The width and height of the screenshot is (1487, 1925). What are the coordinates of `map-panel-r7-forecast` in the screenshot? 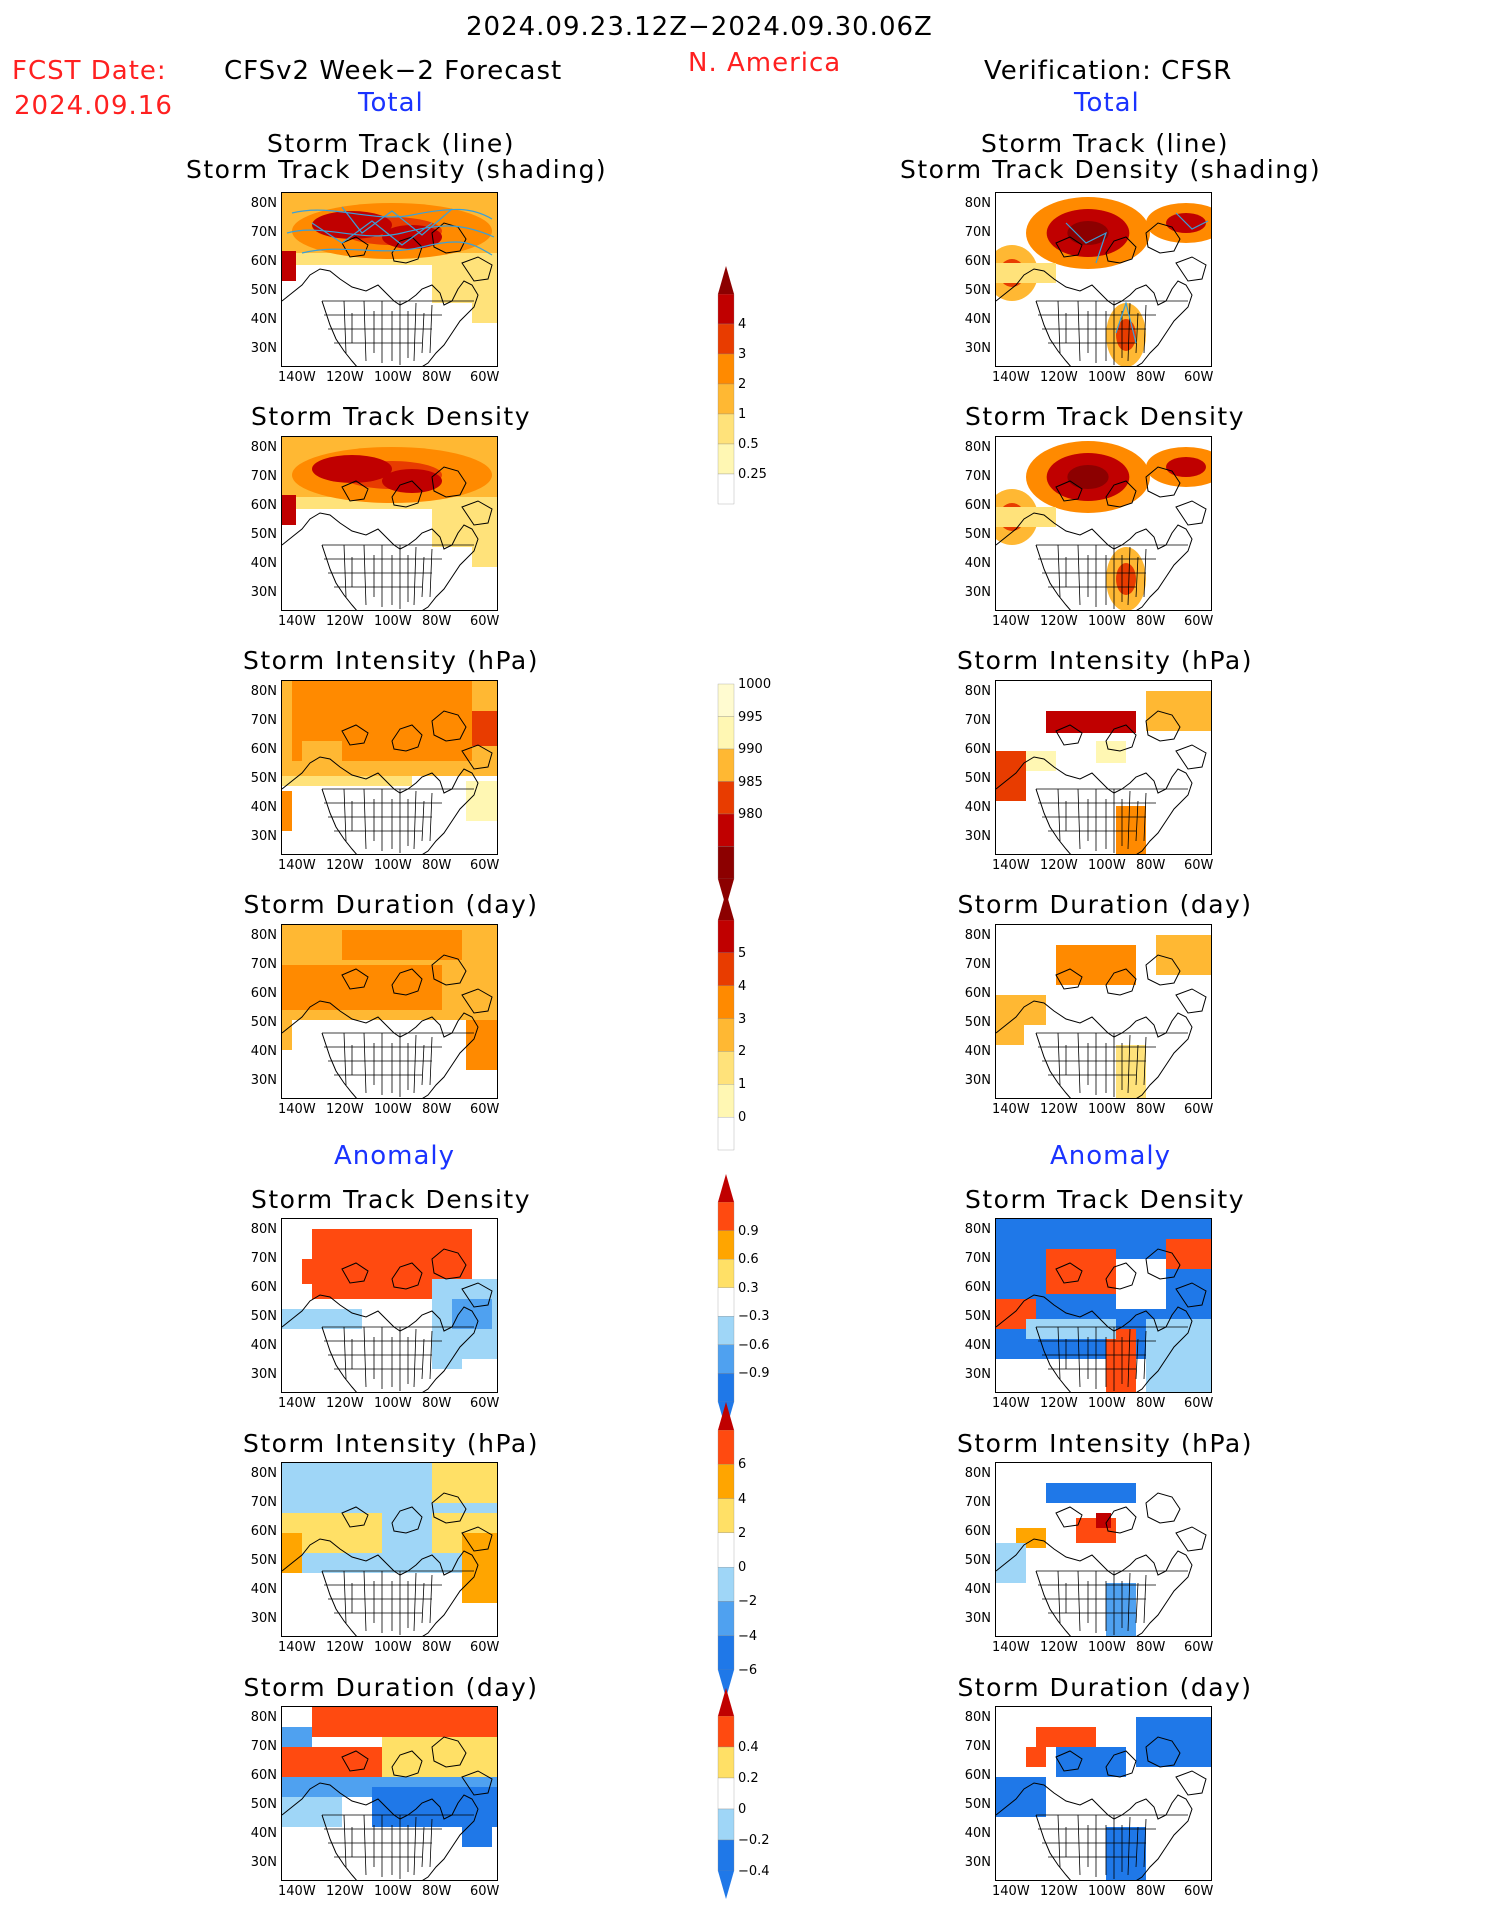 It's located at (389, 1793).